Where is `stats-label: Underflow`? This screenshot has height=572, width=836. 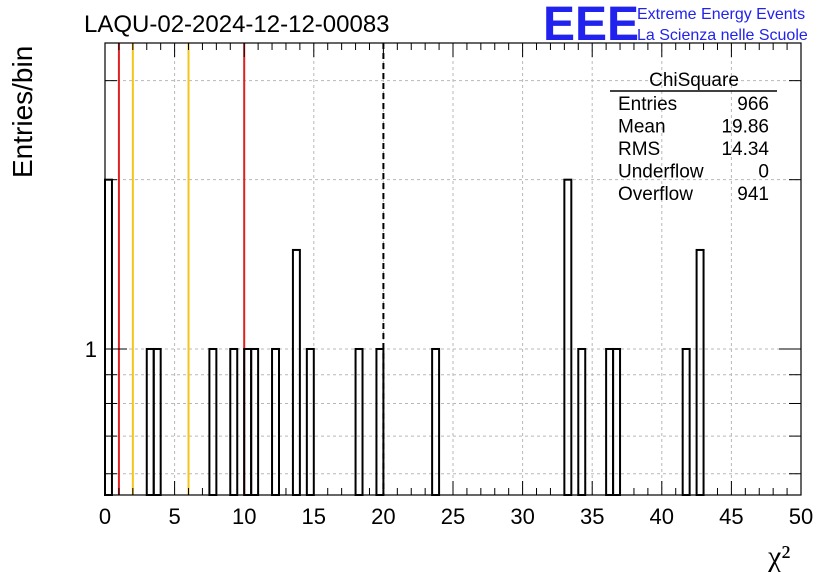
stats-label: Underflow is located at coordinates (661, 172).